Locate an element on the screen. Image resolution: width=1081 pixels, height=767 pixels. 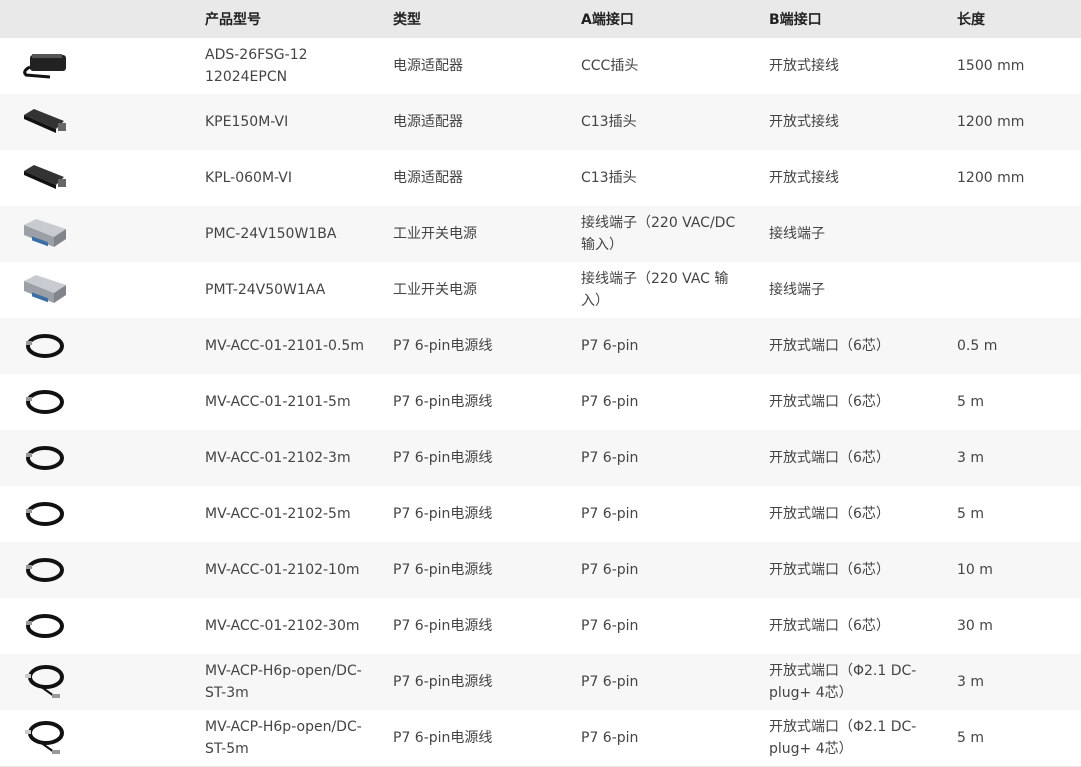
cell-model: MV-ACP-H6p-open/DC-ST-3m is located at coordinates (287, 682).